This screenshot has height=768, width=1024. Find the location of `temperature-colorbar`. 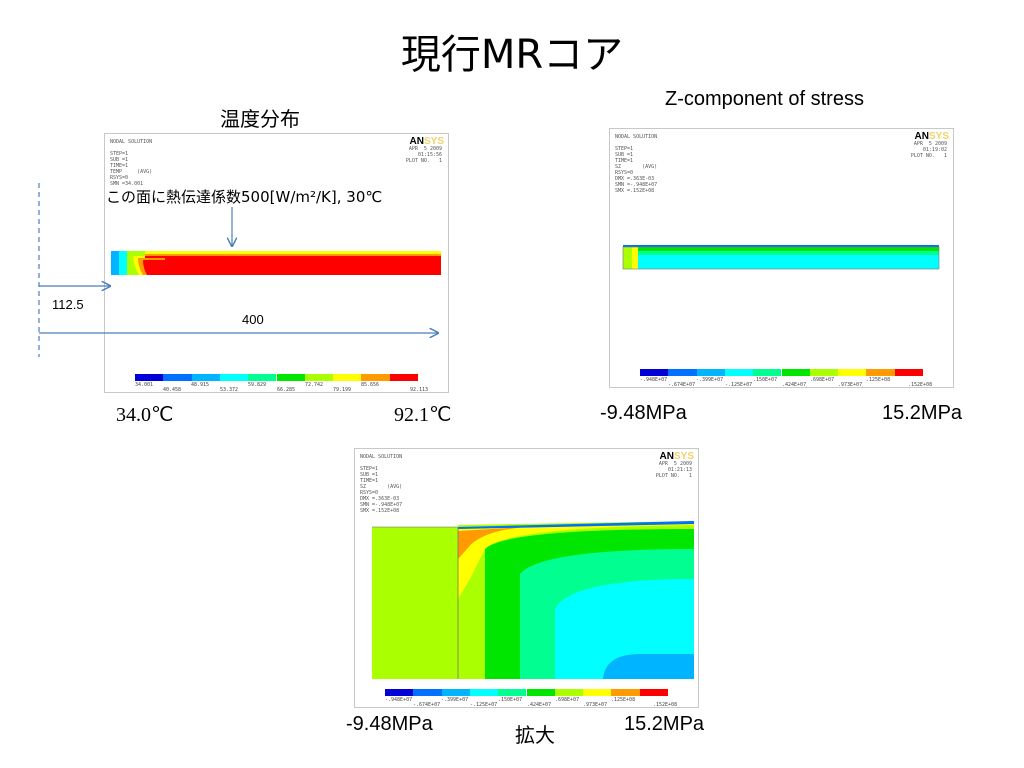

temperature-colorbar is located at coordinates (276, 377).